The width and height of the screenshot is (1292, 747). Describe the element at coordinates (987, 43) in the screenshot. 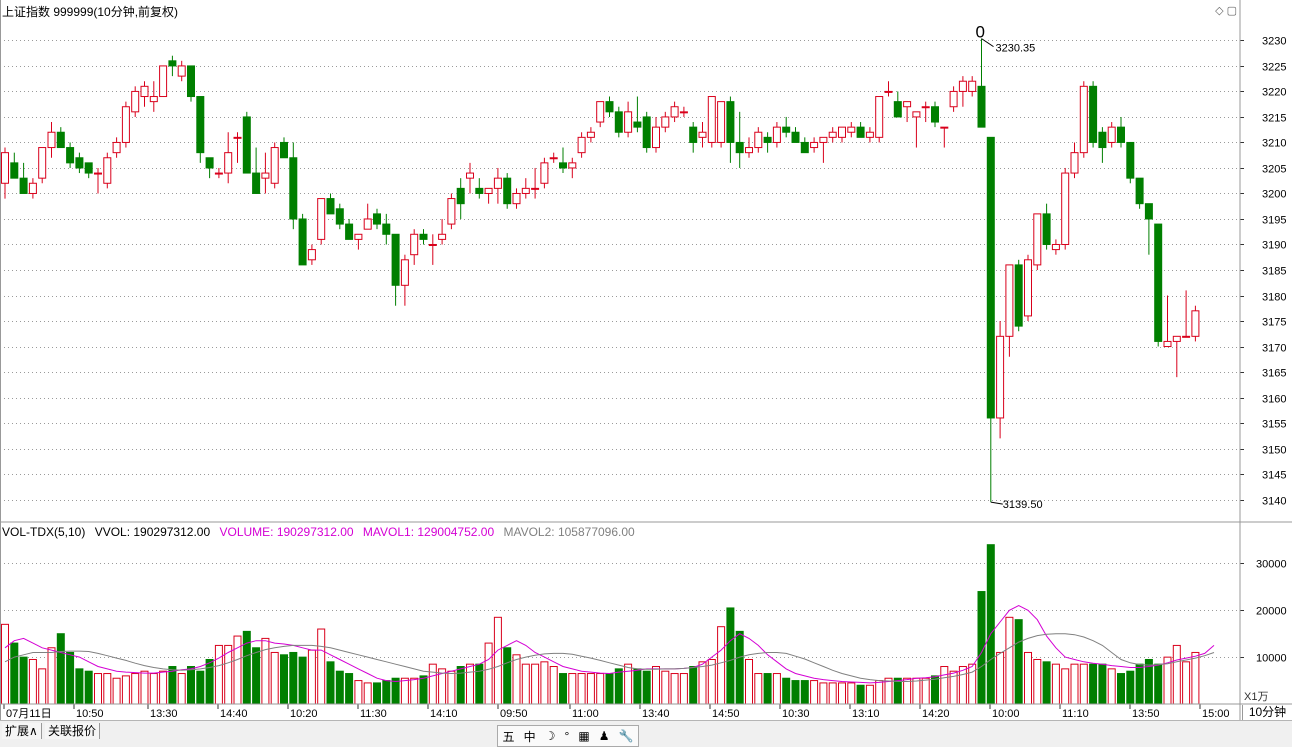

I see `high-pointer` at that location.